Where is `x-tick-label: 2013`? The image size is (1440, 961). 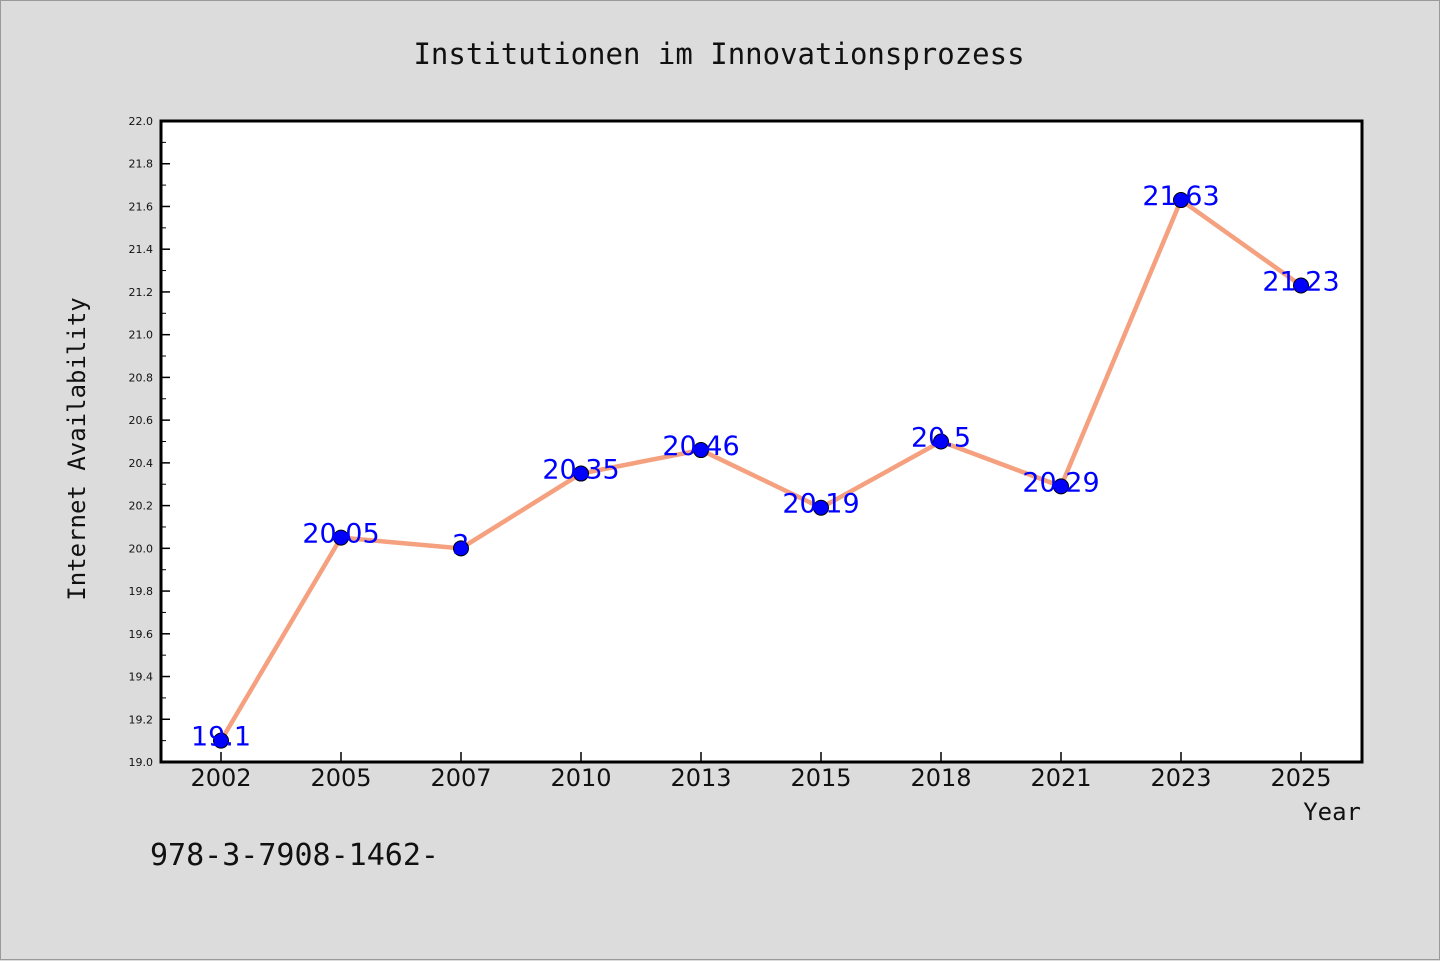 x-tick-label: 2013 is located at coordinates (700, 778).